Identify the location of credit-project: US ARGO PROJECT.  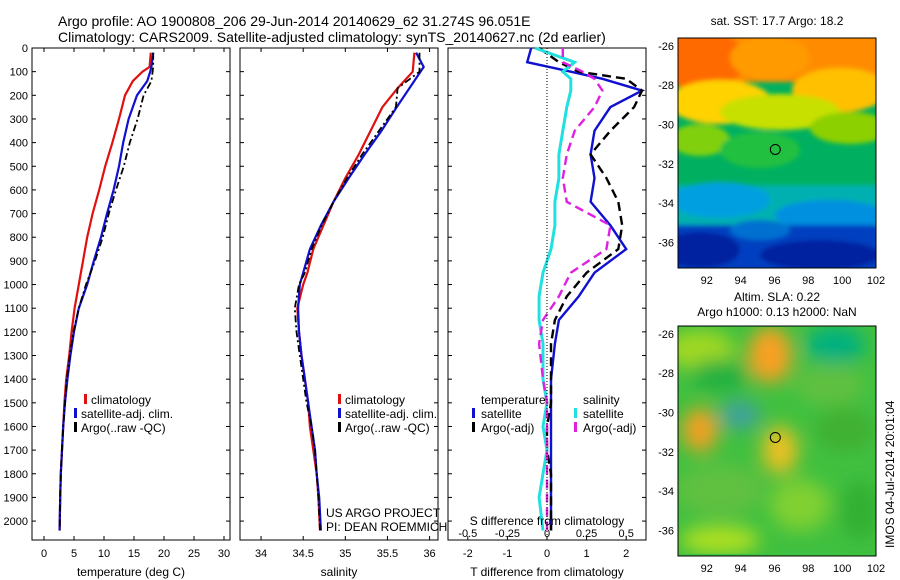
(383, 513).